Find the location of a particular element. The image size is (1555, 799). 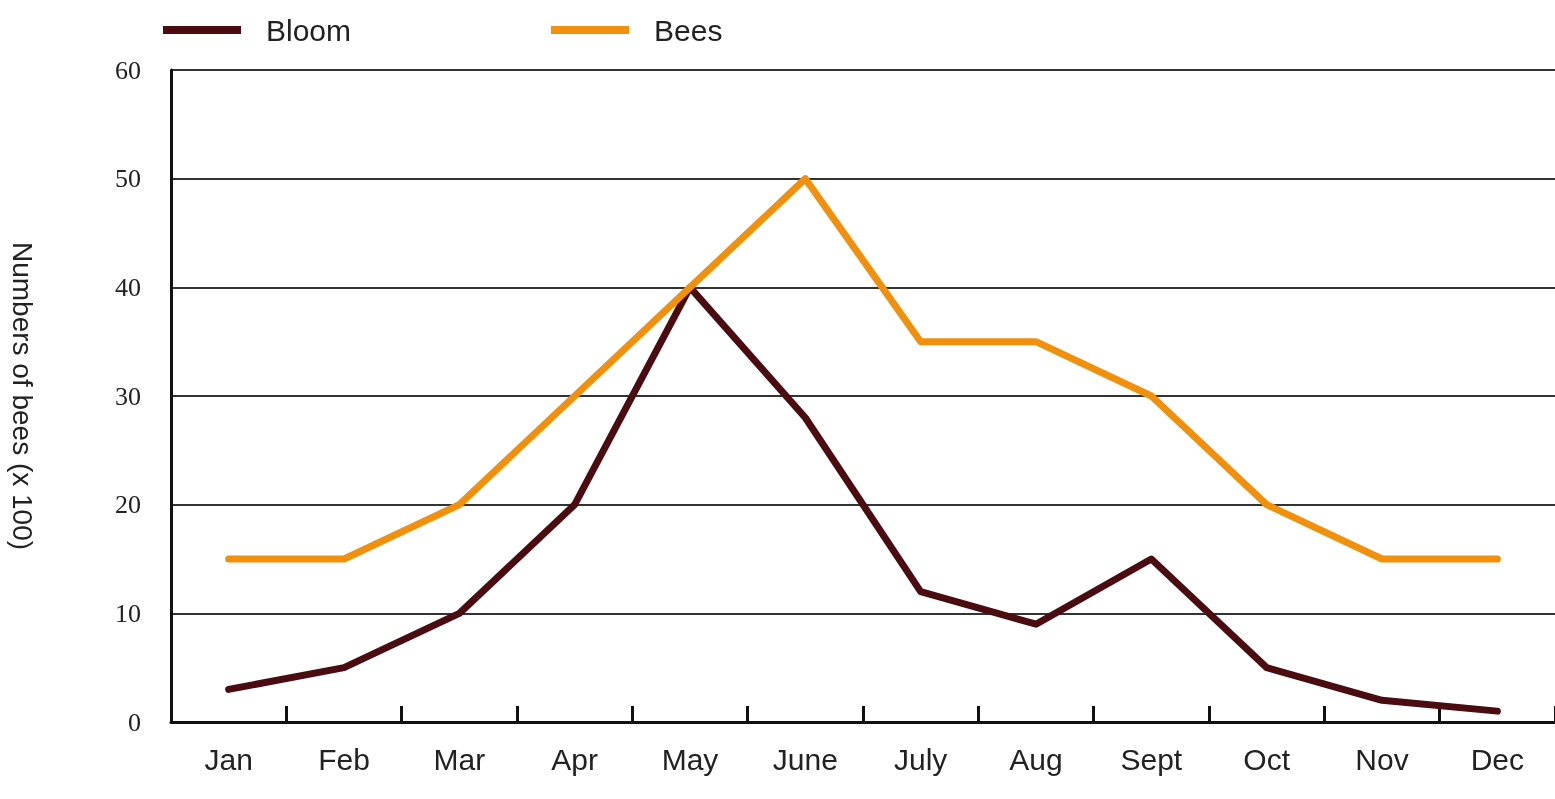

x-tick-label: Mar is located at coordinates (459, 759).